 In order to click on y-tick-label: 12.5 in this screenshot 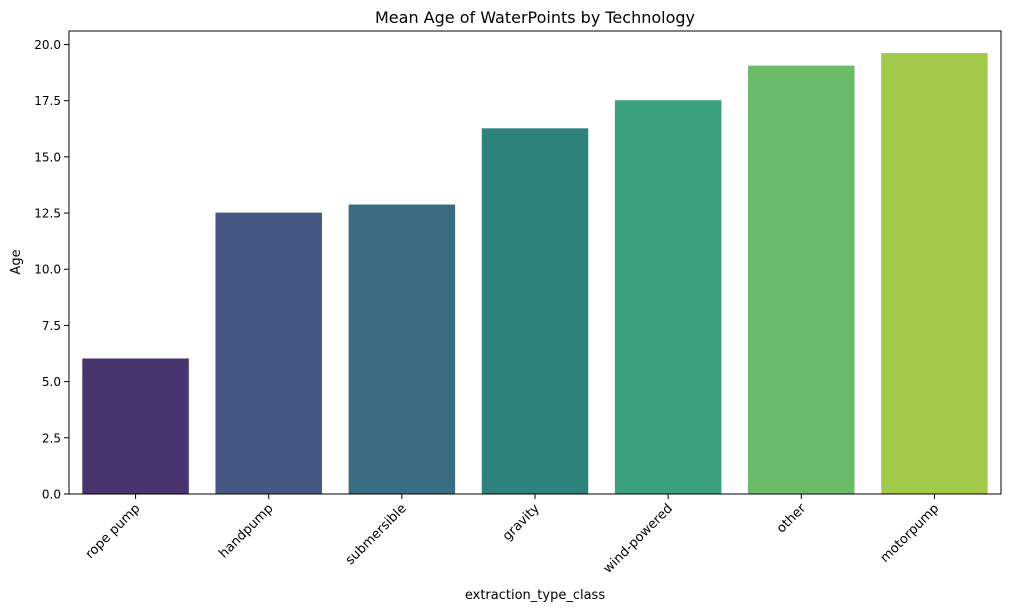, I will do `click(47, 214)`.